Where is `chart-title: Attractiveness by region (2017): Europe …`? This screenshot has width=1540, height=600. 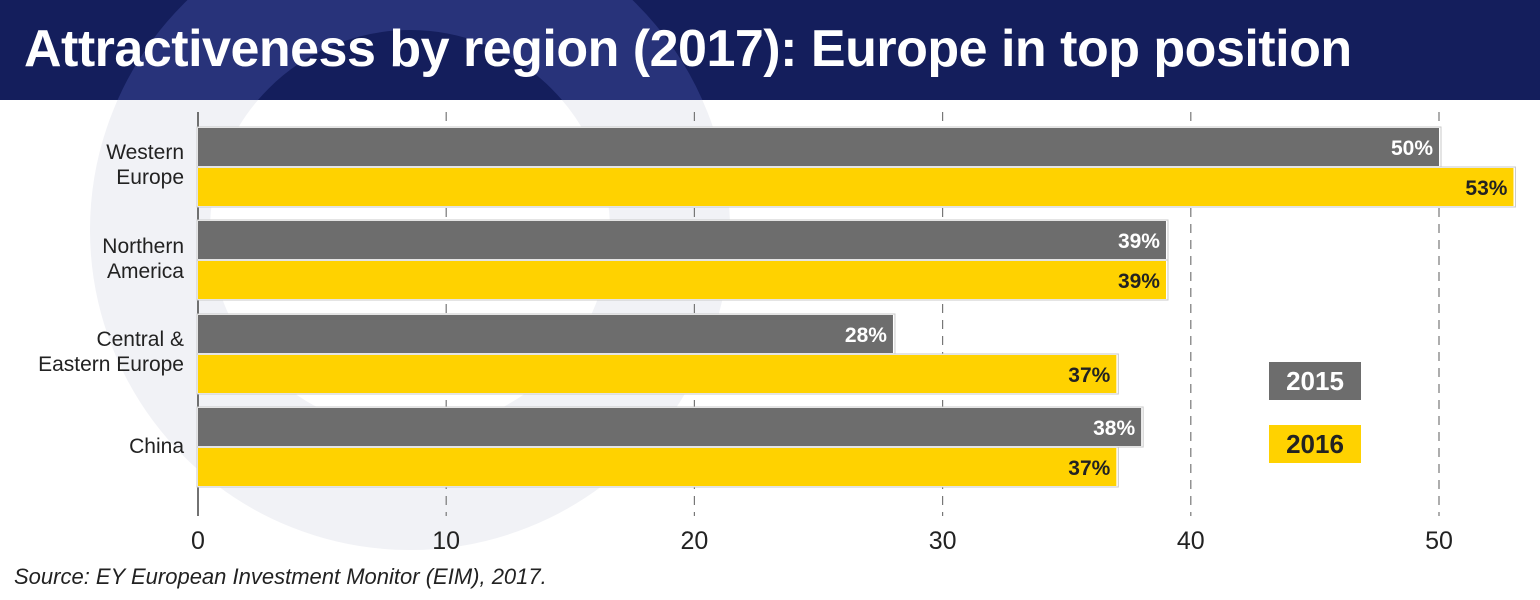
chart-title: Attractiveness by region (2017): Europe … is located at coordinates (688, 49).